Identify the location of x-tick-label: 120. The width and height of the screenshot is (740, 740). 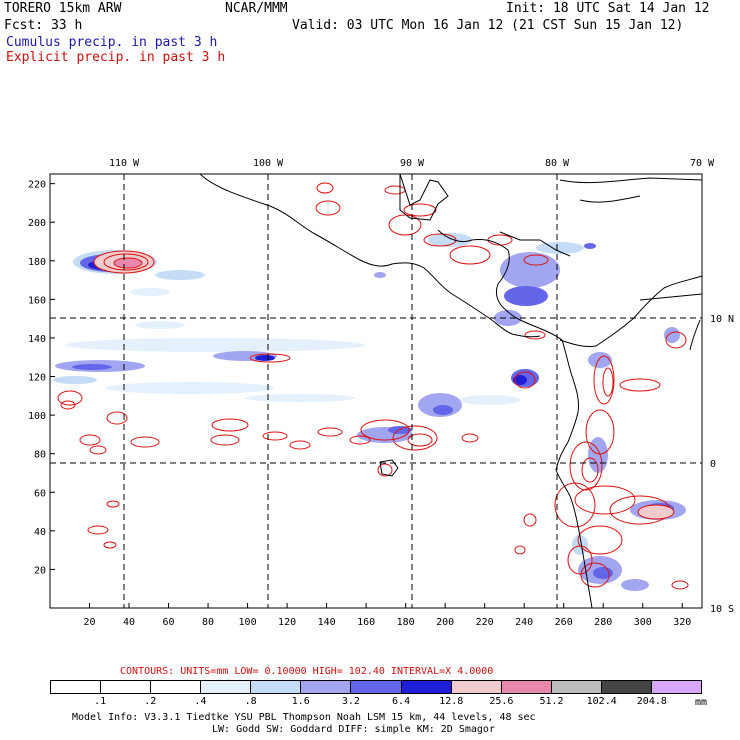
(287, 622).